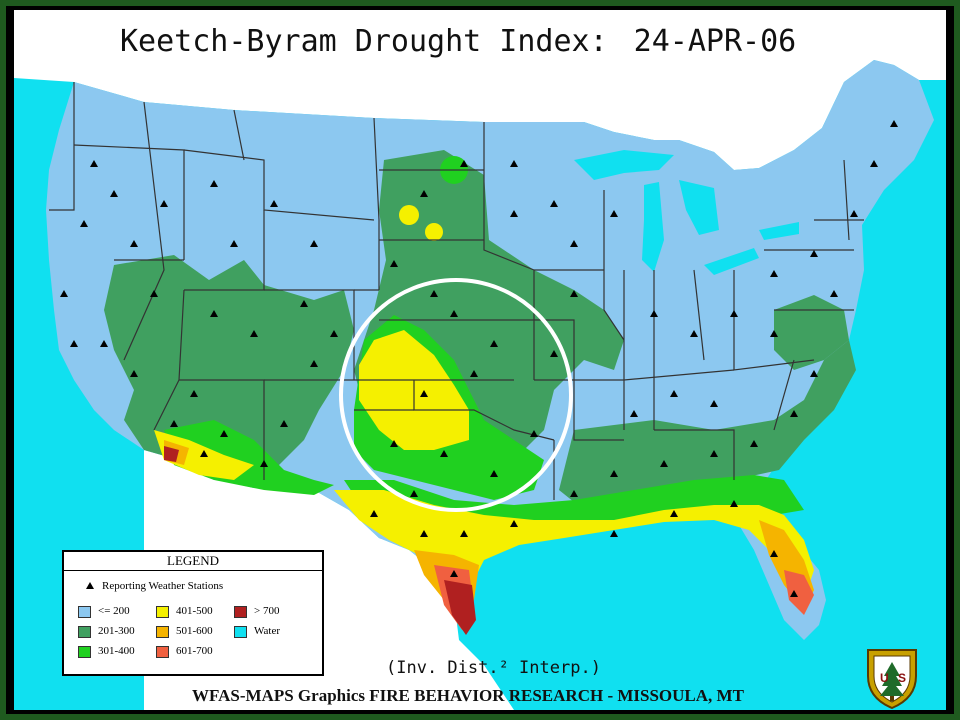 Image resolution: width=960 pixels, height=720 pixels. Describe the element at coordinates (409, 215) in the screenshot. I see `sd-yellow-spot` at that location.